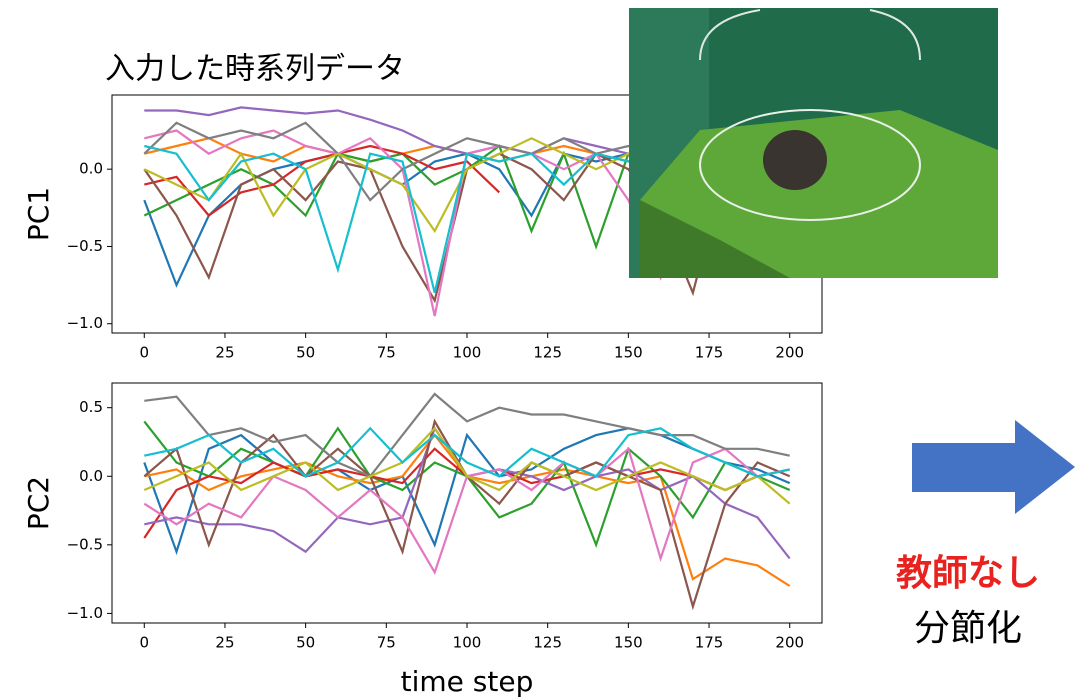 The image size is (1079, 699). What do you see at coordinates (993, 467) in the screenshot?
I see `arrow` at bounding box center [993, 467].